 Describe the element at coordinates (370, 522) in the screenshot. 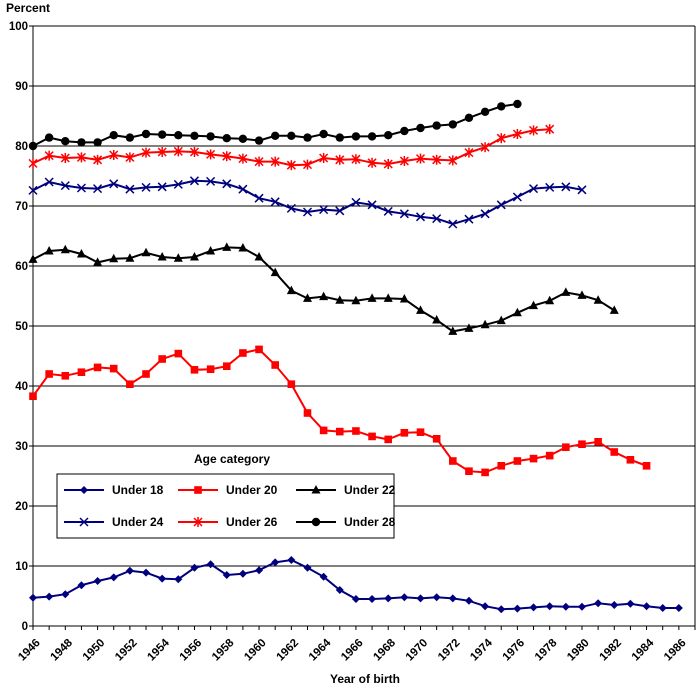

I see `legend-label: Under 28` at that location.